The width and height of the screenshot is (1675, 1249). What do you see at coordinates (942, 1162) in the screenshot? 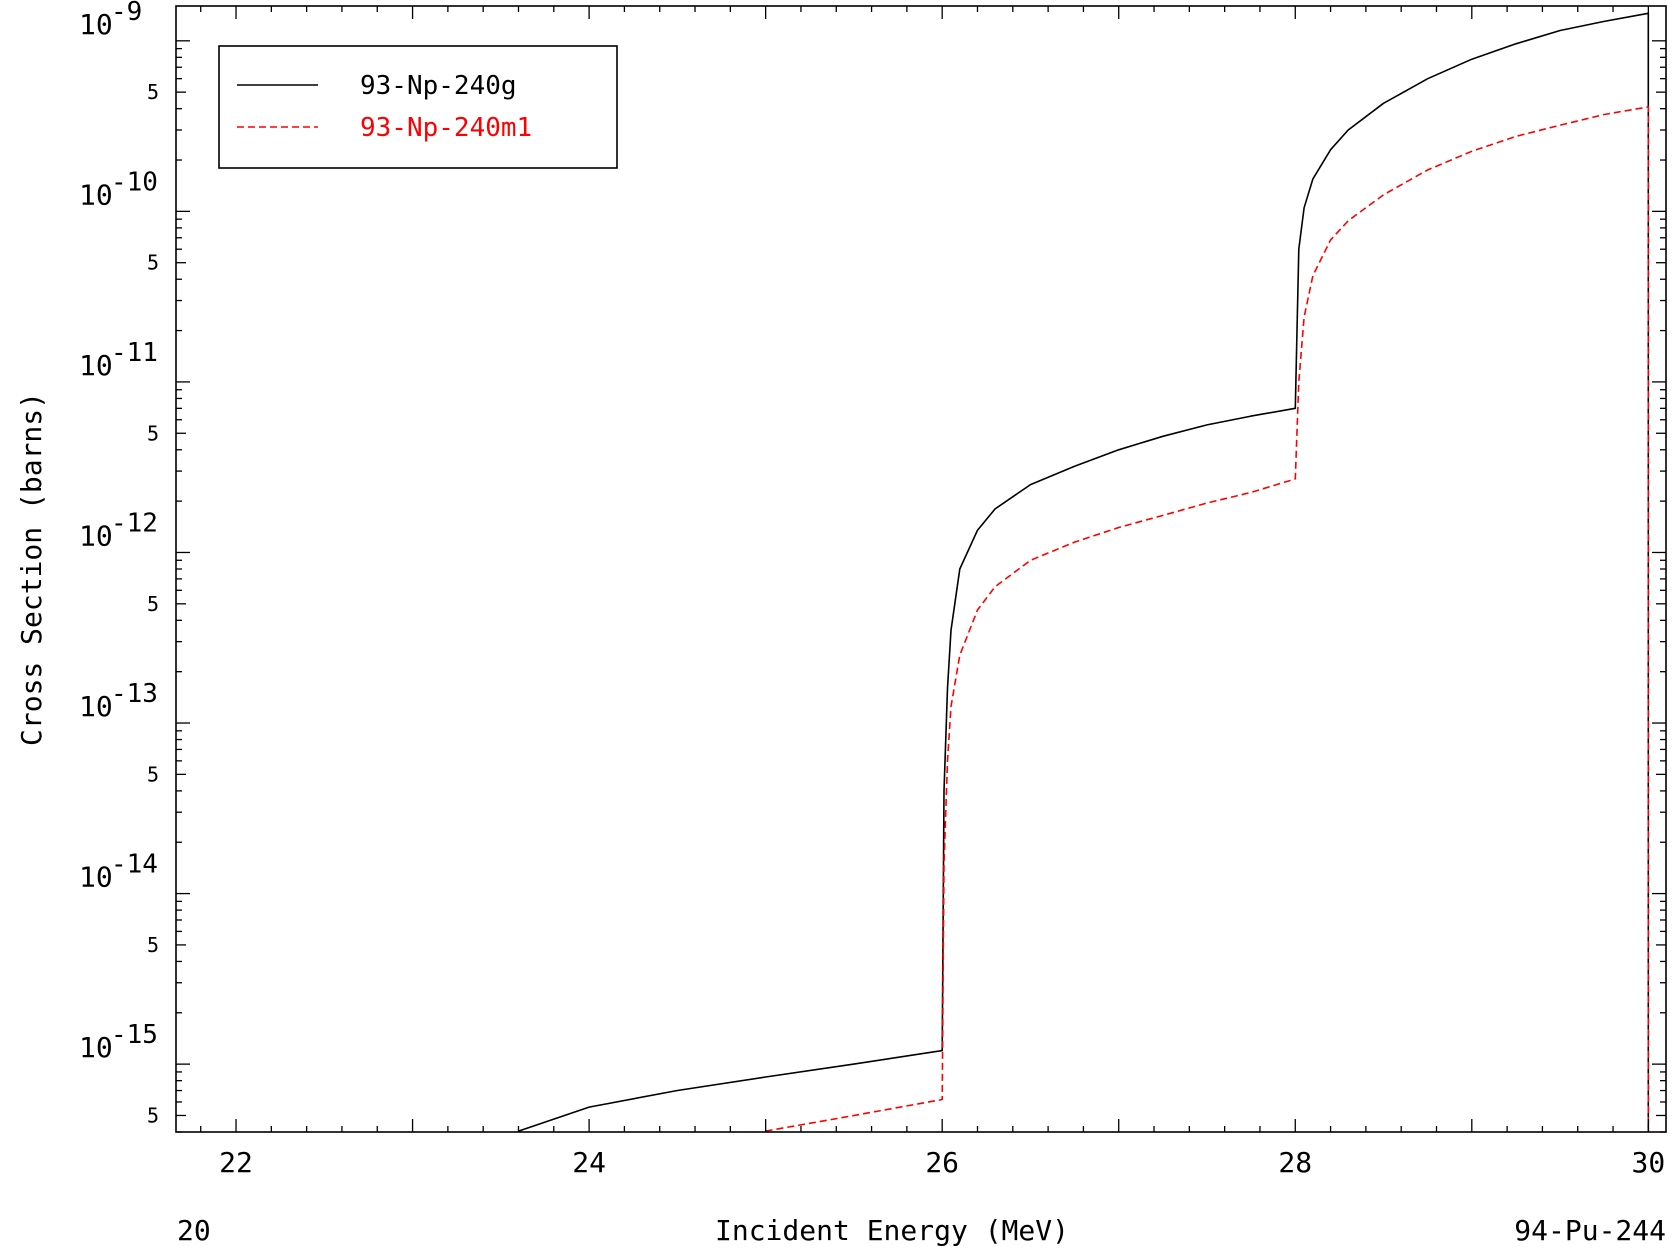
I see `x-tick-label: 26` at bounding box center [942, 1162].